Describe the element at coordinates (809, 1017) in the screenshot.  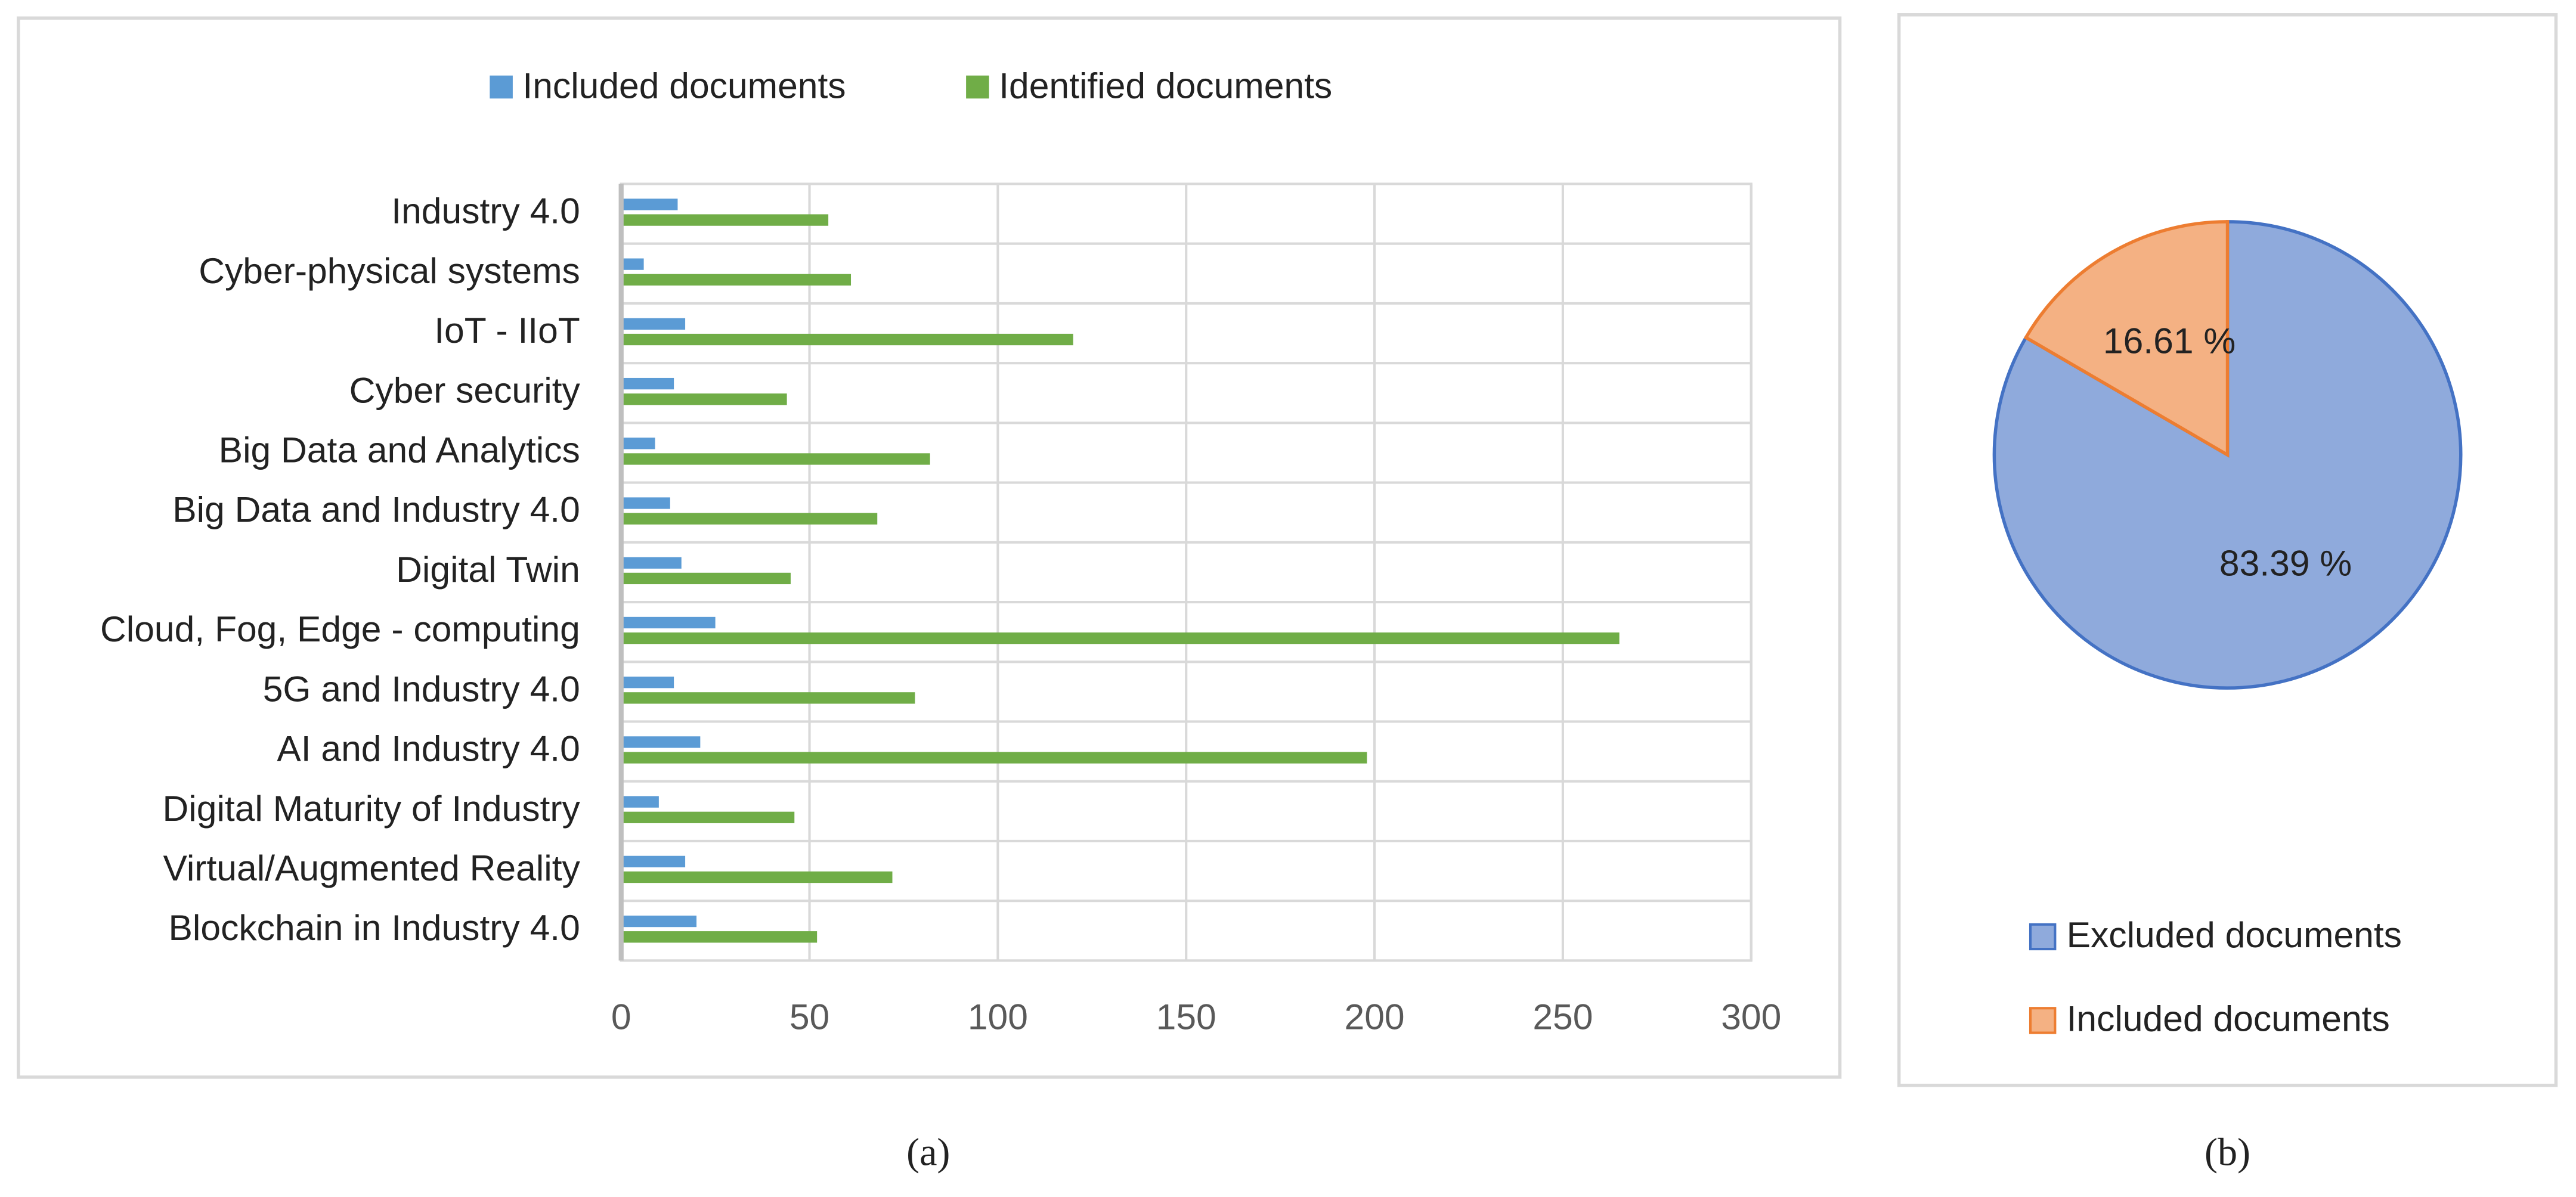
I see `x-tick-label: 50` at that location.